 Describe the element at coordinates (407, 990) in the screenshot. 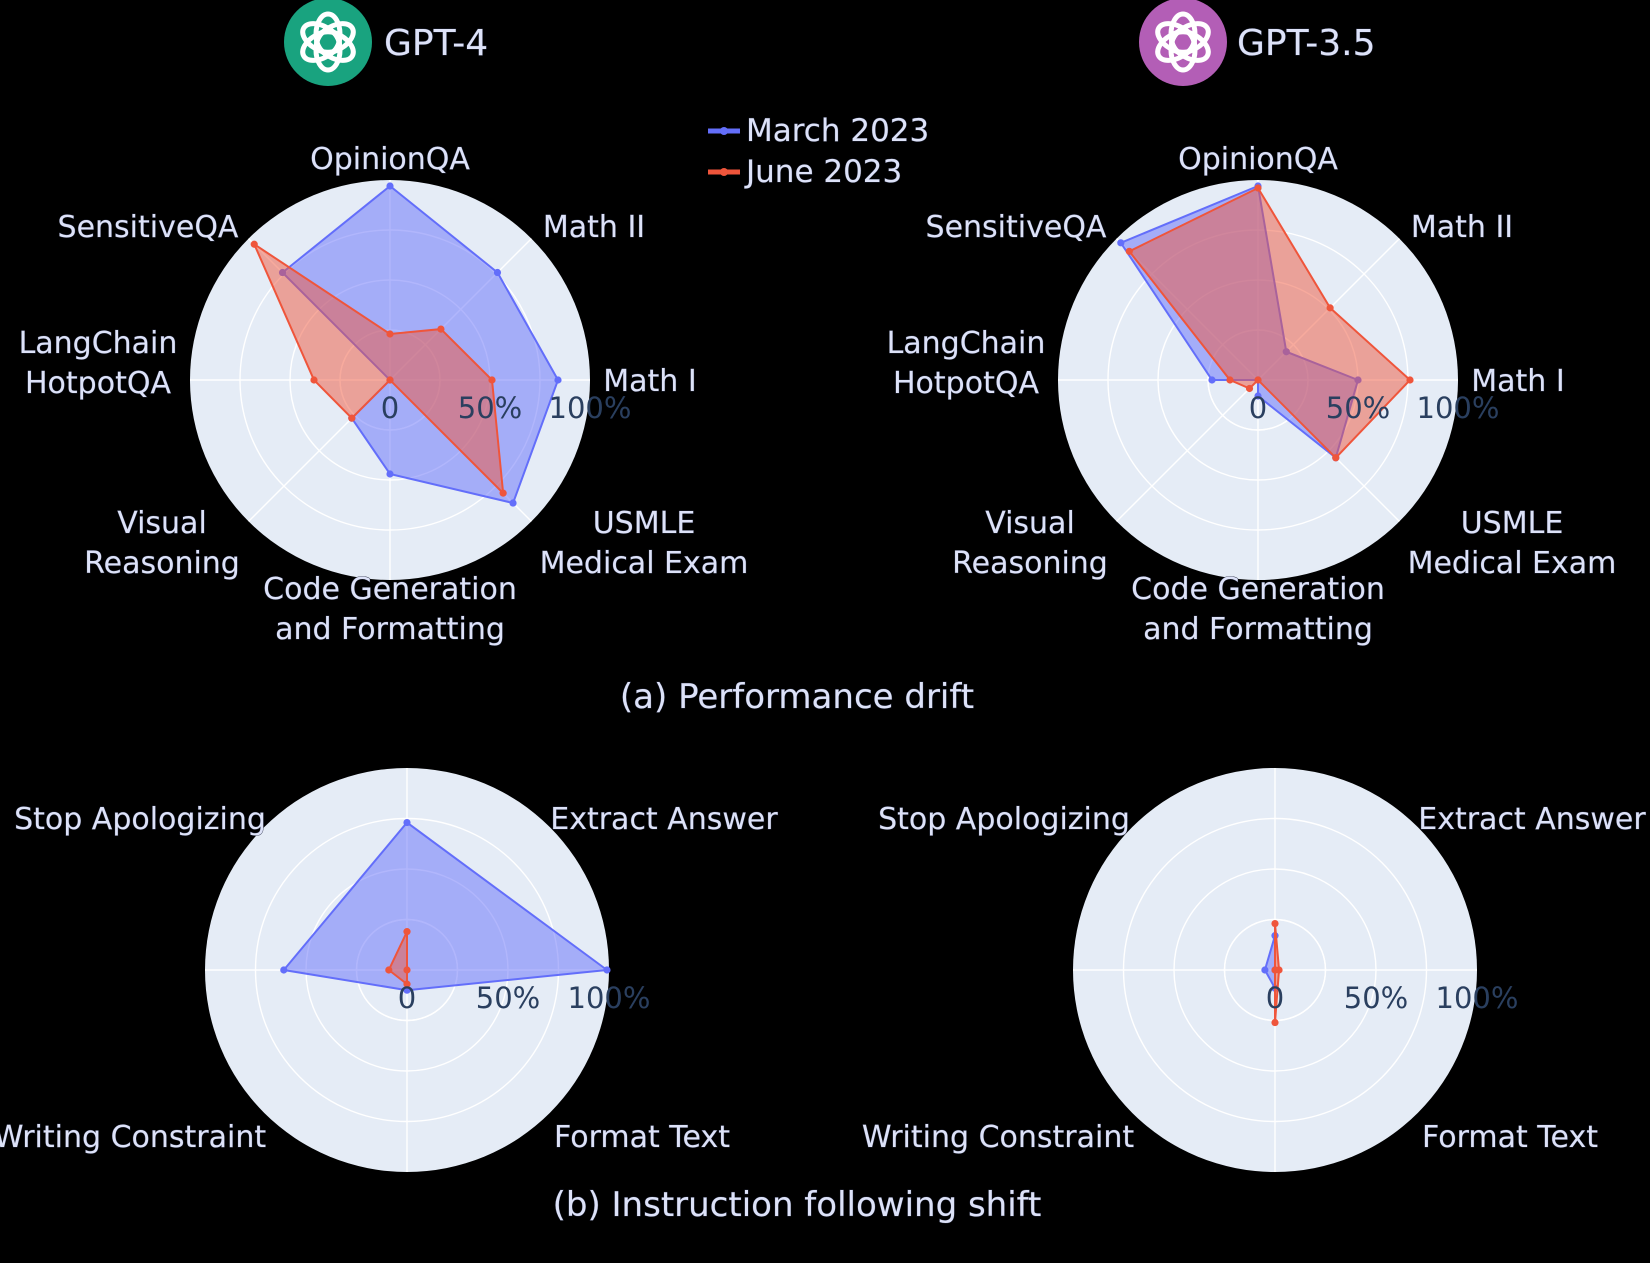

I see `data-point-march-2023-format-text` at that location.